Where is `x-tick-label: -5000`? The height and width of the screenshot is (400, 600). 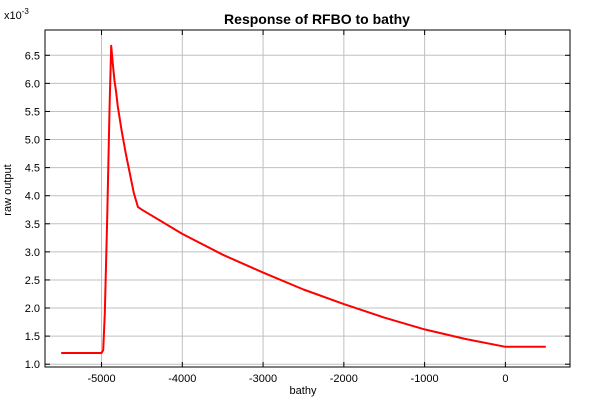
x-tick-label: -5000 is located at coordinates (101, 379).